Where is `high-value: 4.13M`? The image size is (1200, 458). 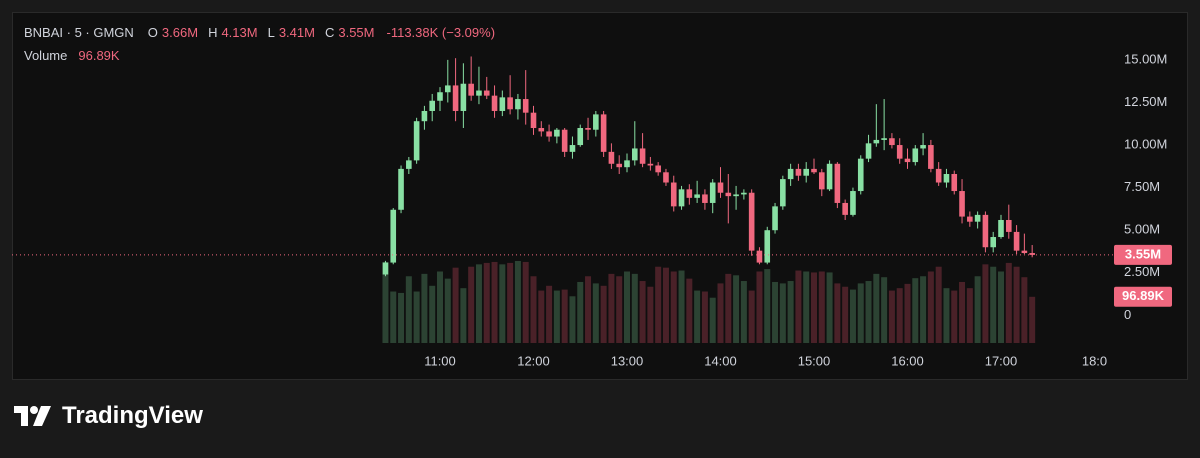
high-value: 4.13M is located at coordinates (239, 32).